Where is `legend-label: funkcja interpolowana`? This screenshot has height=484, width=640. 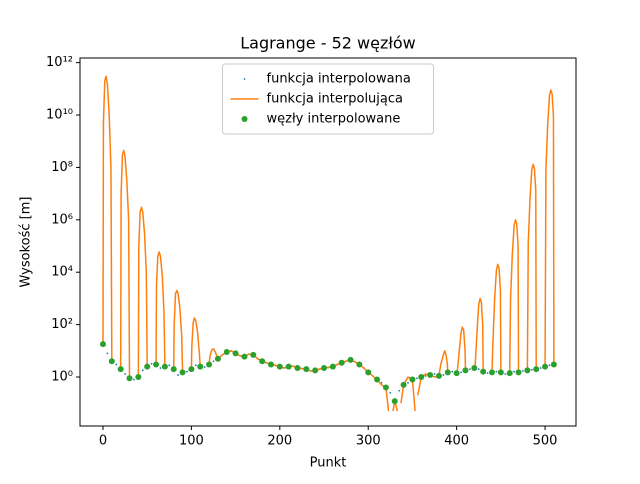
legend-label: funkcja interpolowana is located at coordinates (339, 79).